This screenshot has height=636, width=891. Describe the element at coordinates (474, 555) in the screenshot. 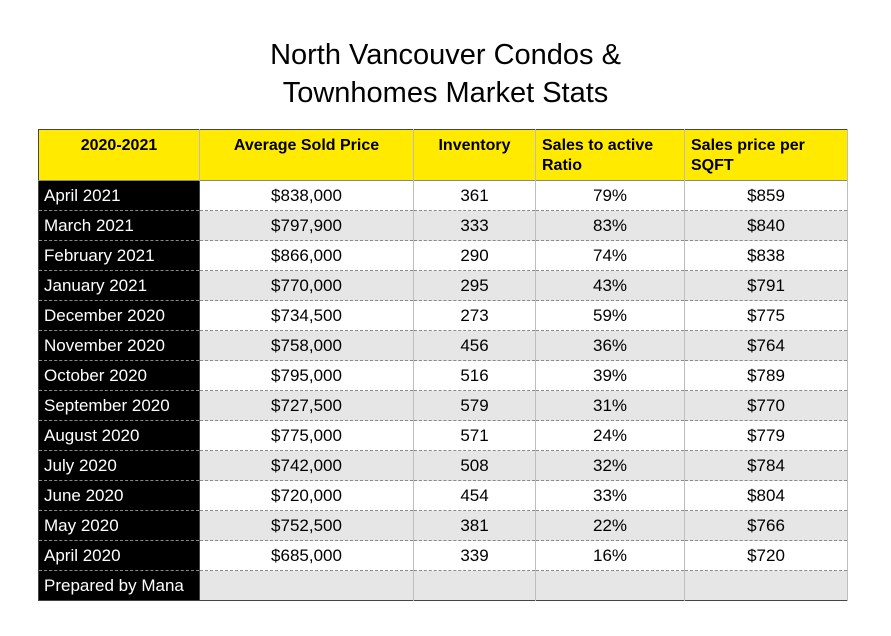

I see `inventory-cell: 339` at that location.